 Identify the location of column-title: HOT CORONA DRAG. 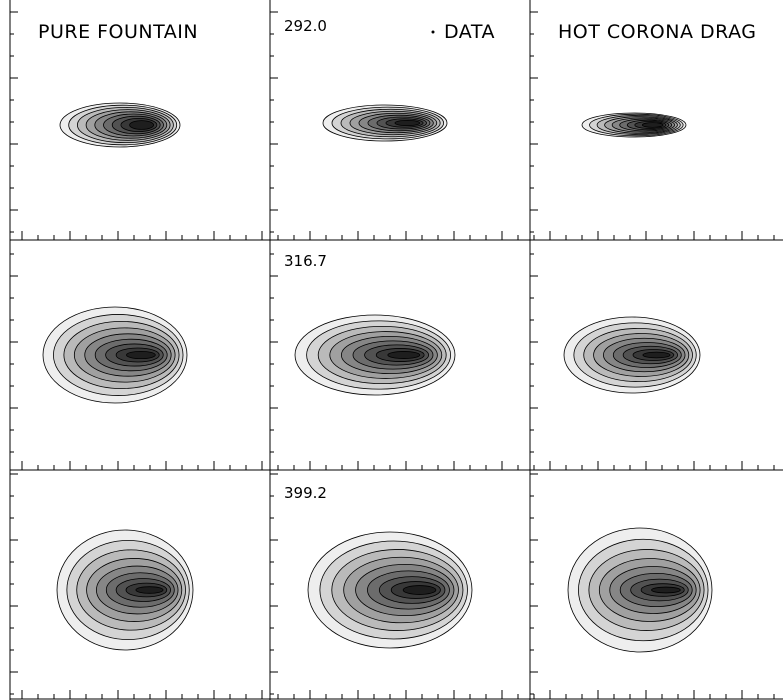
(657, 32).